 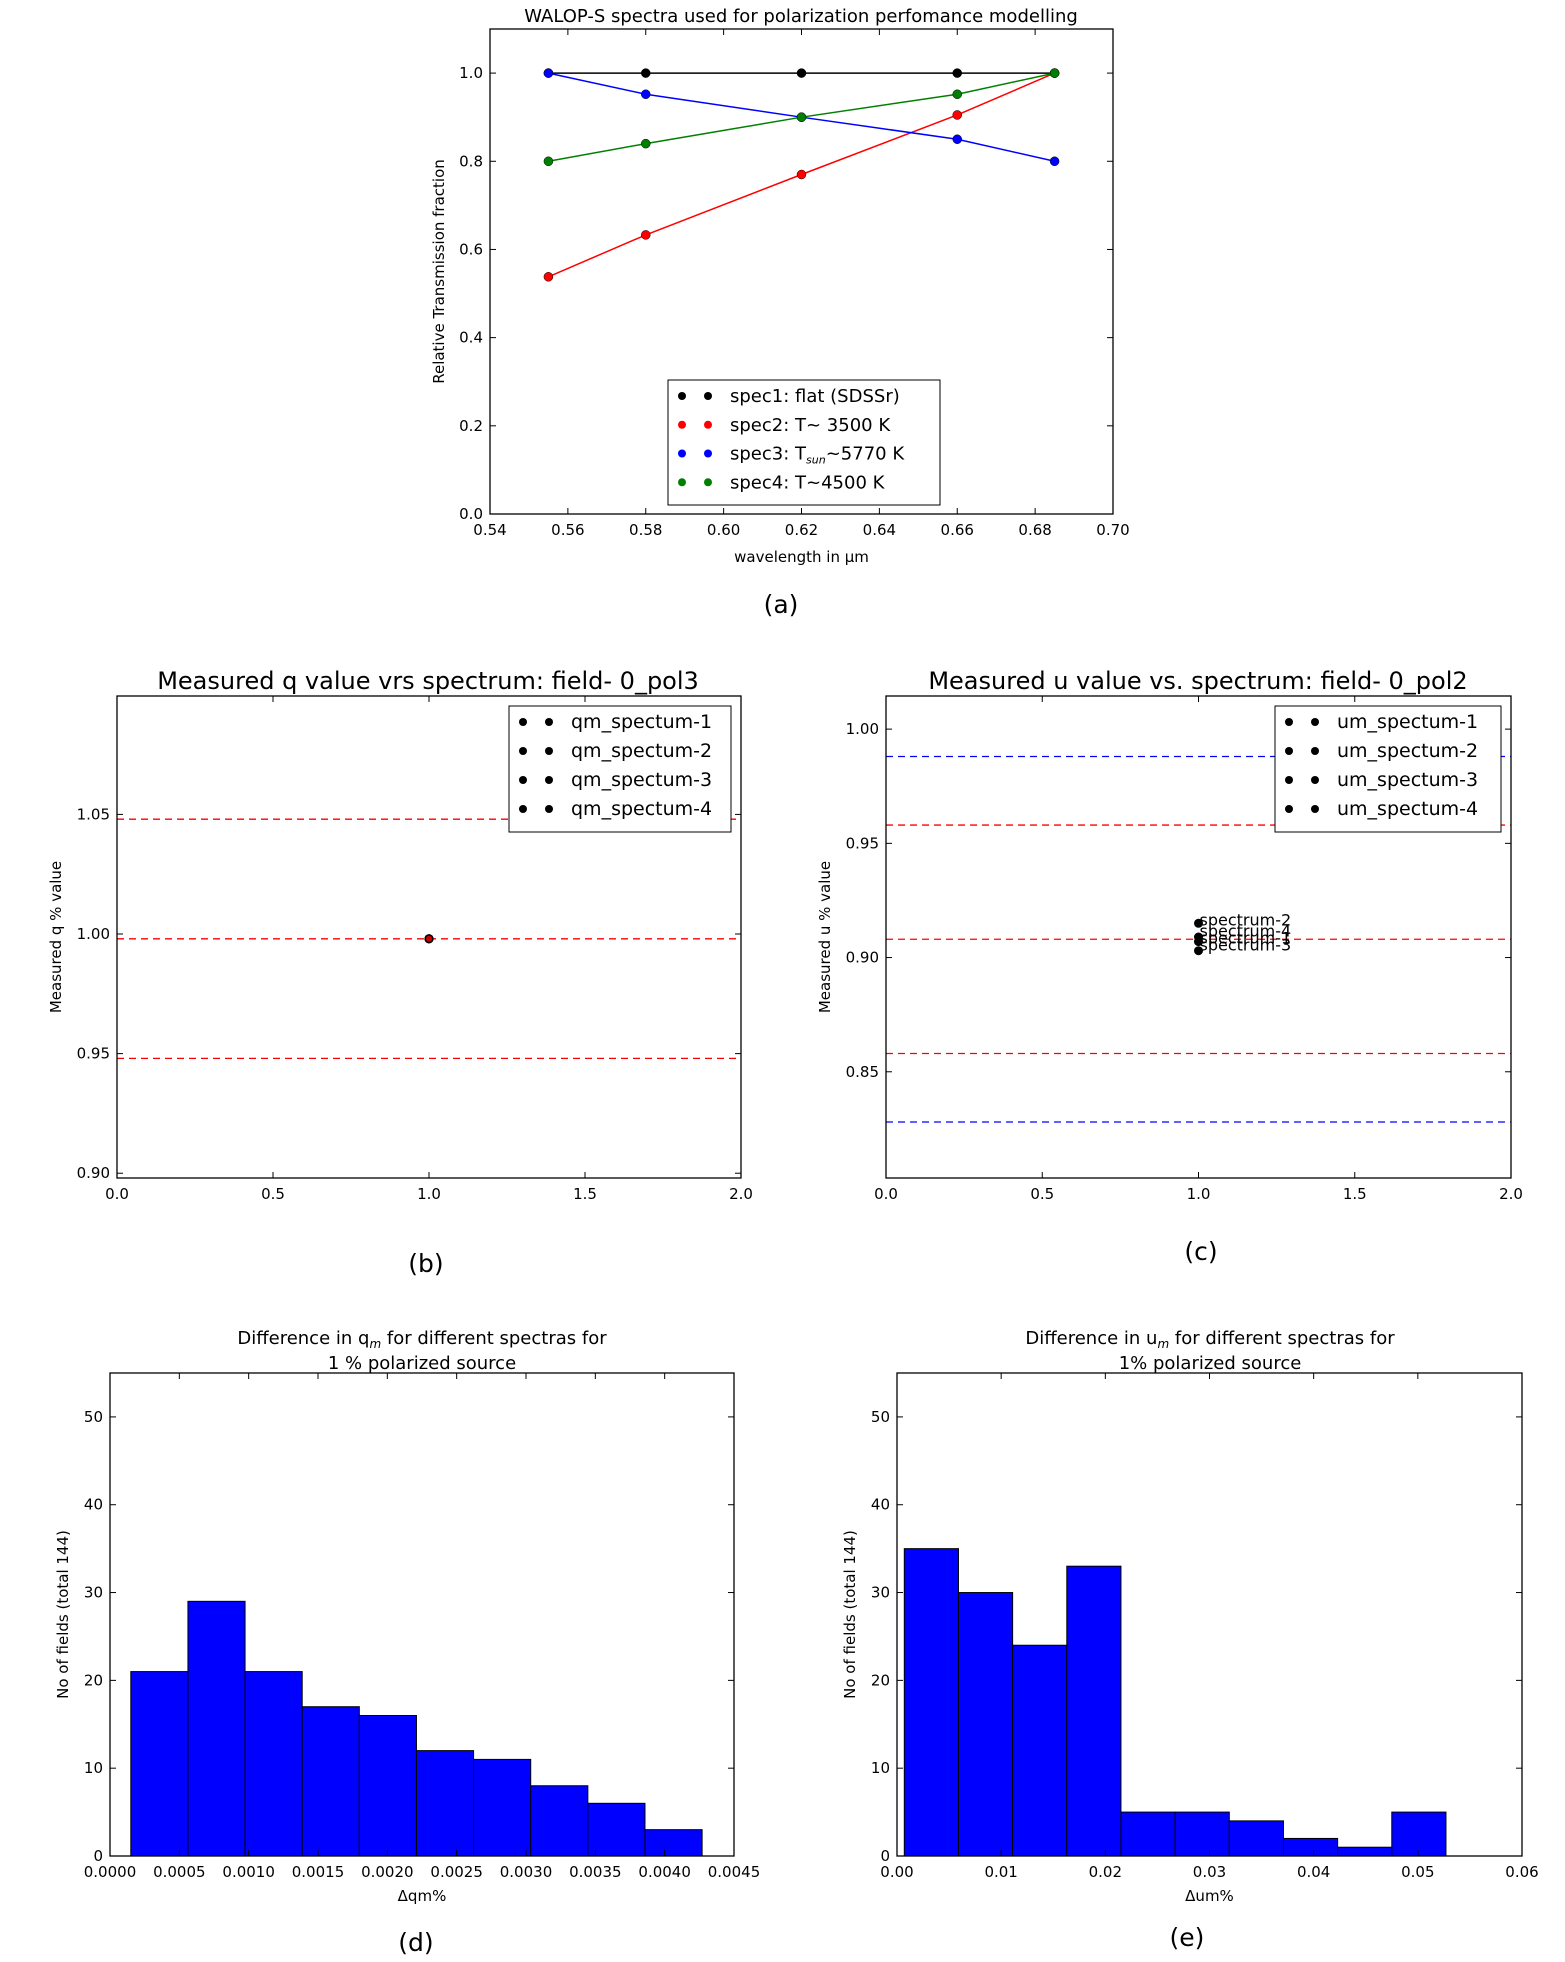 I want to click on point-annotation: spectrum-2, so click(x=1246, y=919).